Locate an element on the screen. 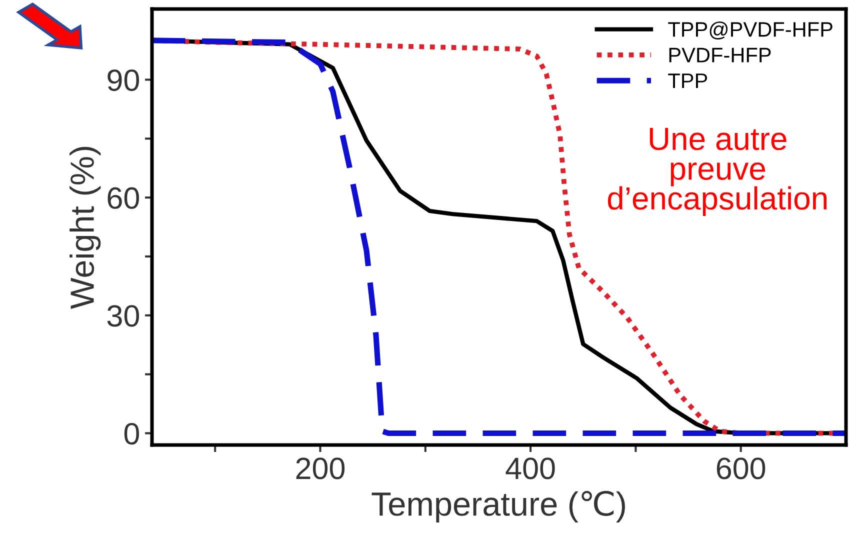 Image resolution: width=854 pixels, height=550 pixels. legend-label: TPP is located at coordinates (688, 81).